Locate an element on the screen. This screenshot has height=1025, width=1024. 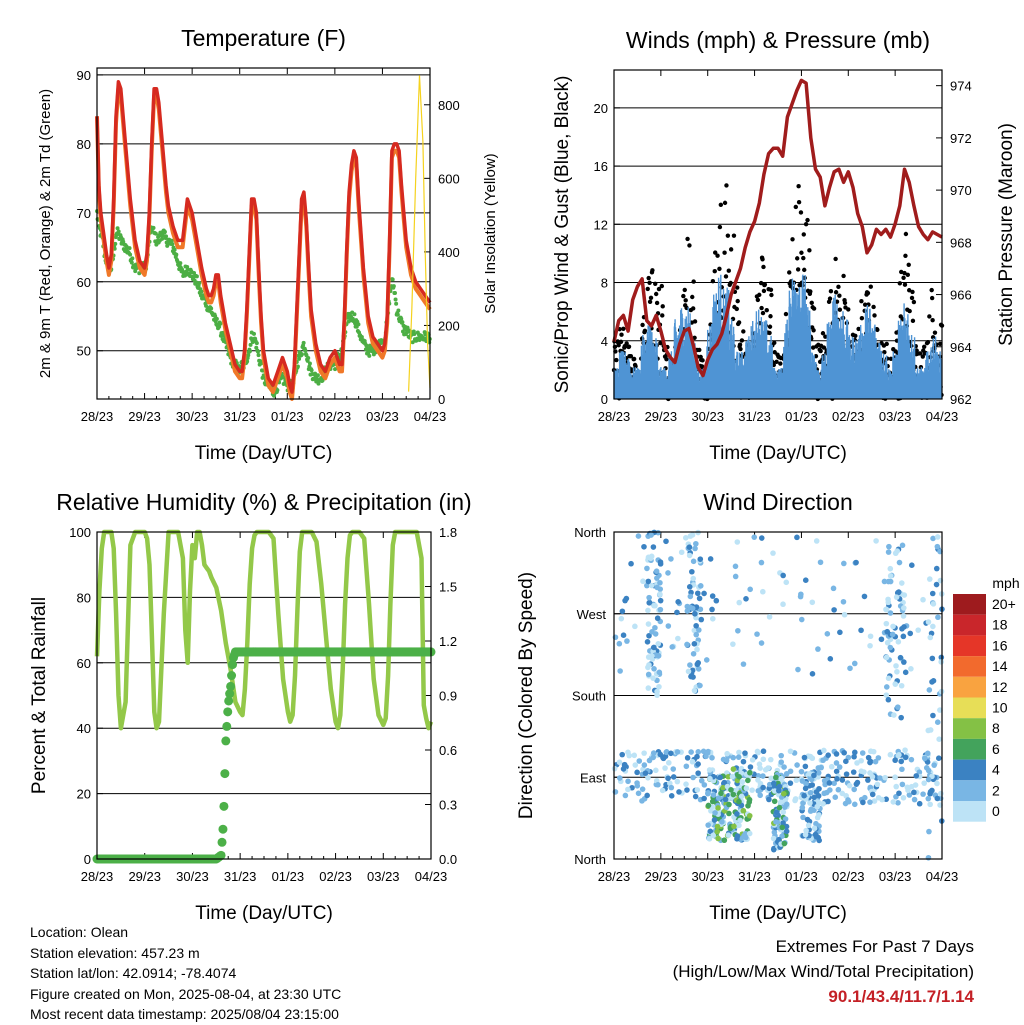
x-tick-label: 01/23 is located at coordinates (801, 876).